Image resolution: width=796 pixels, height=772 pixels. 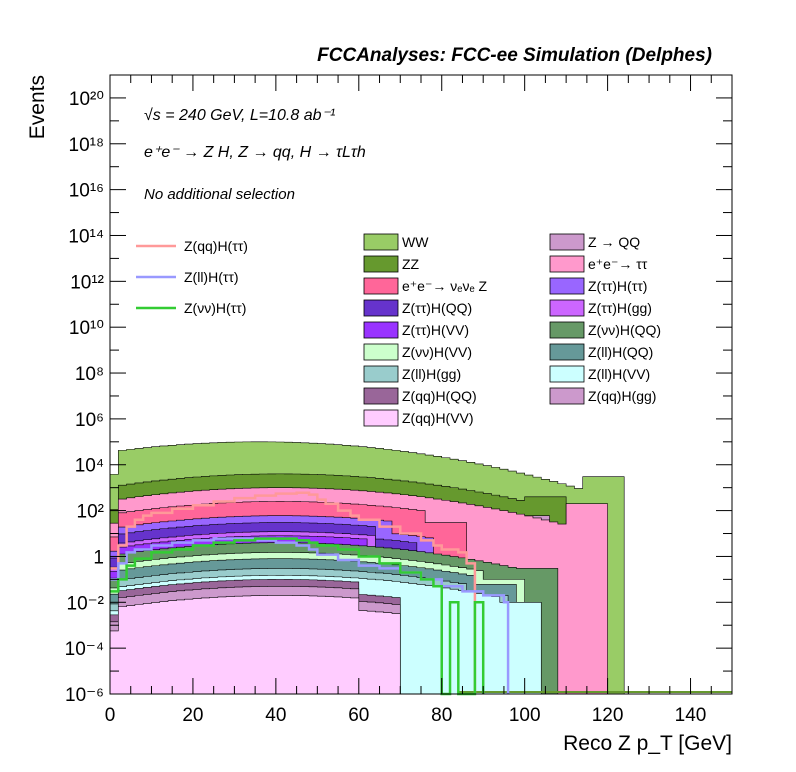 What do you see at coordinates (87, 282) in the screenshot?
I see `y-tick-label-9: 10¹²` at bounding box center [87, 282].